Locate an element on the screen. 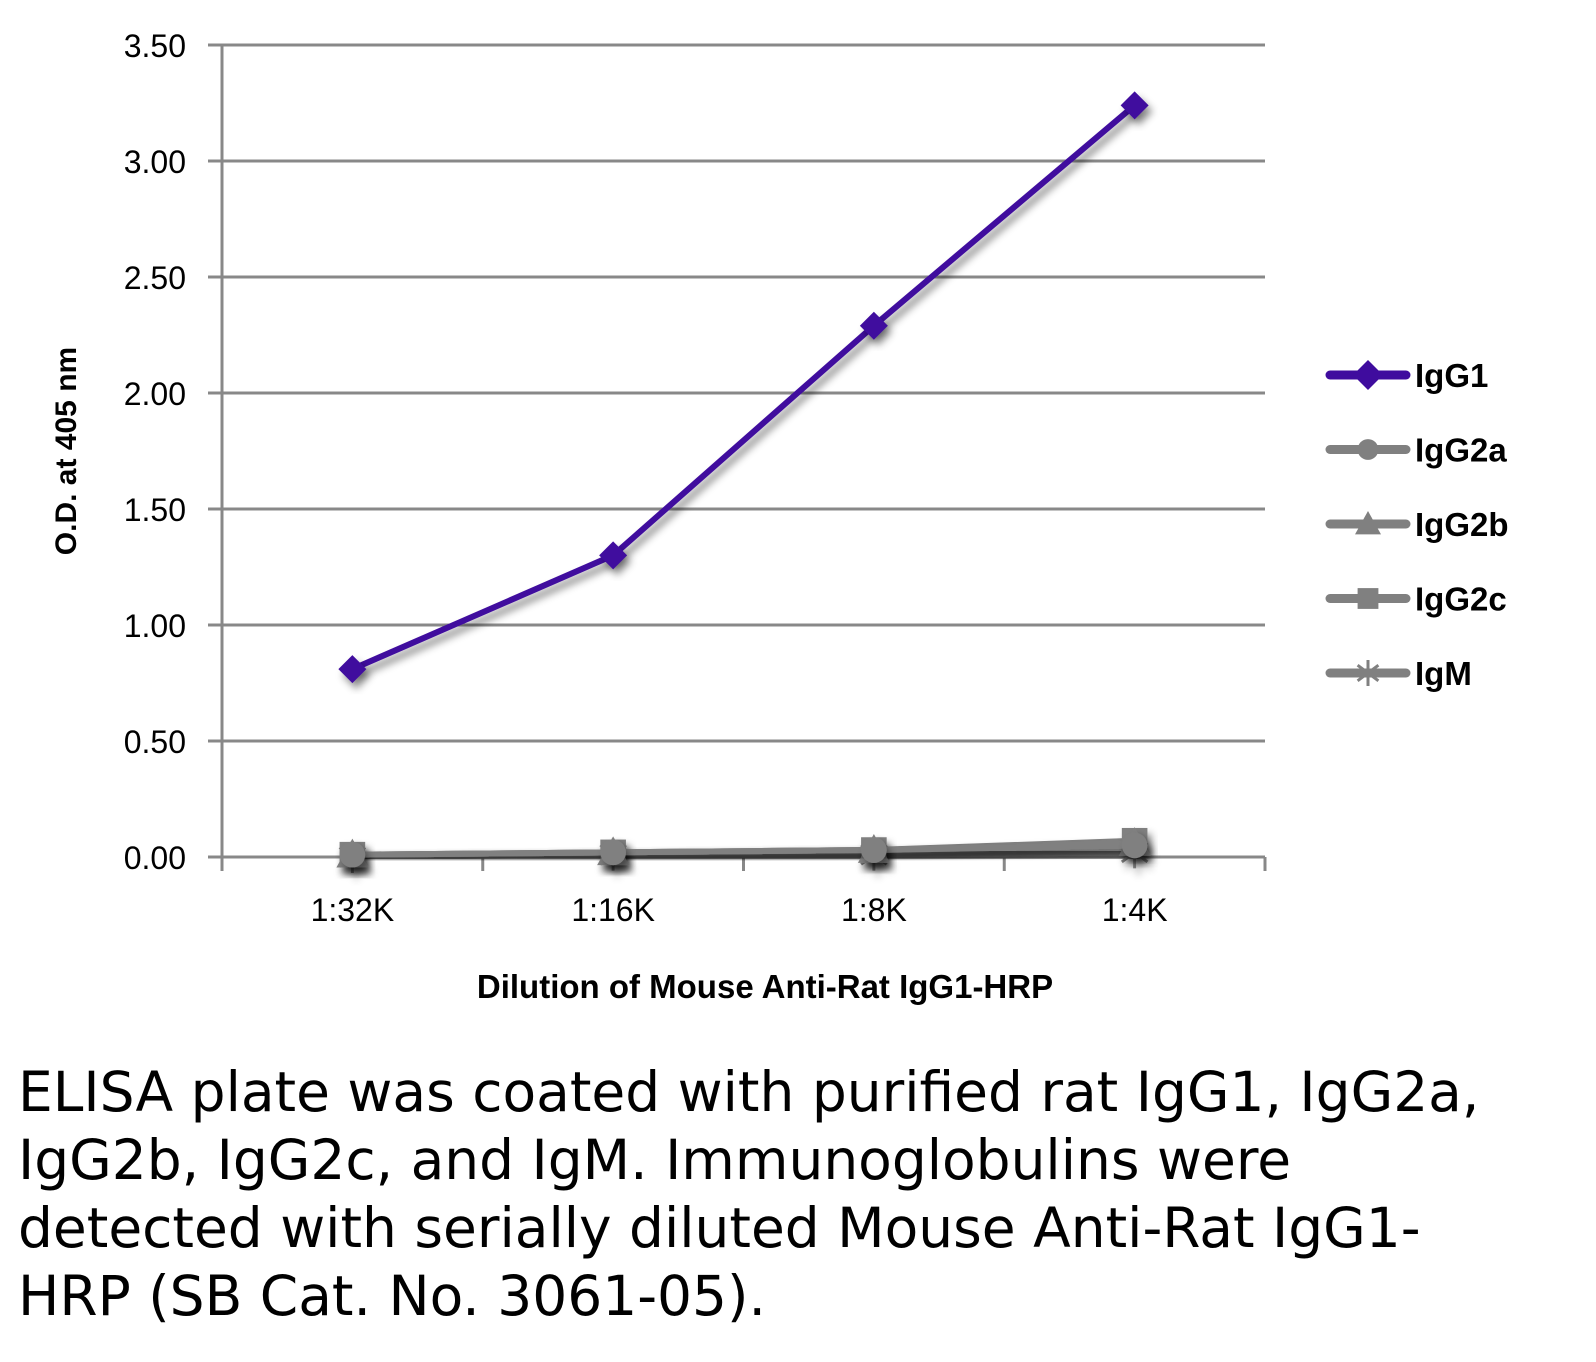  legend-label: IgG2c is located at coordinates (1461, 599).